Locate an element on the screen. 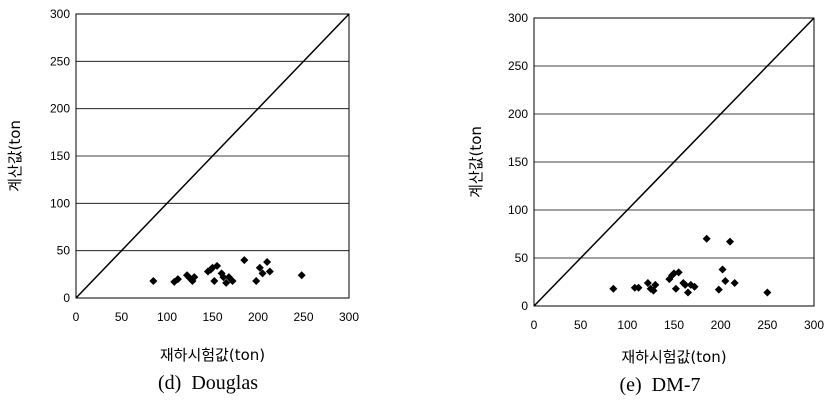  chart-caption: (e) DM-7 is located at coordinates (659, 385).